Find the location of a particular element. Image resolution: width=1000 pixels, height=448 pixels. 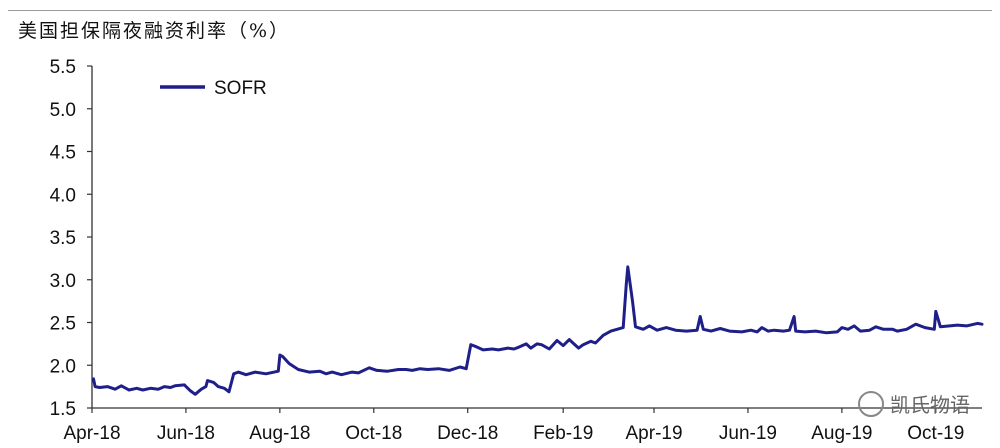

x-tick-label: Oct-19 is located at coordinates (935, 433).